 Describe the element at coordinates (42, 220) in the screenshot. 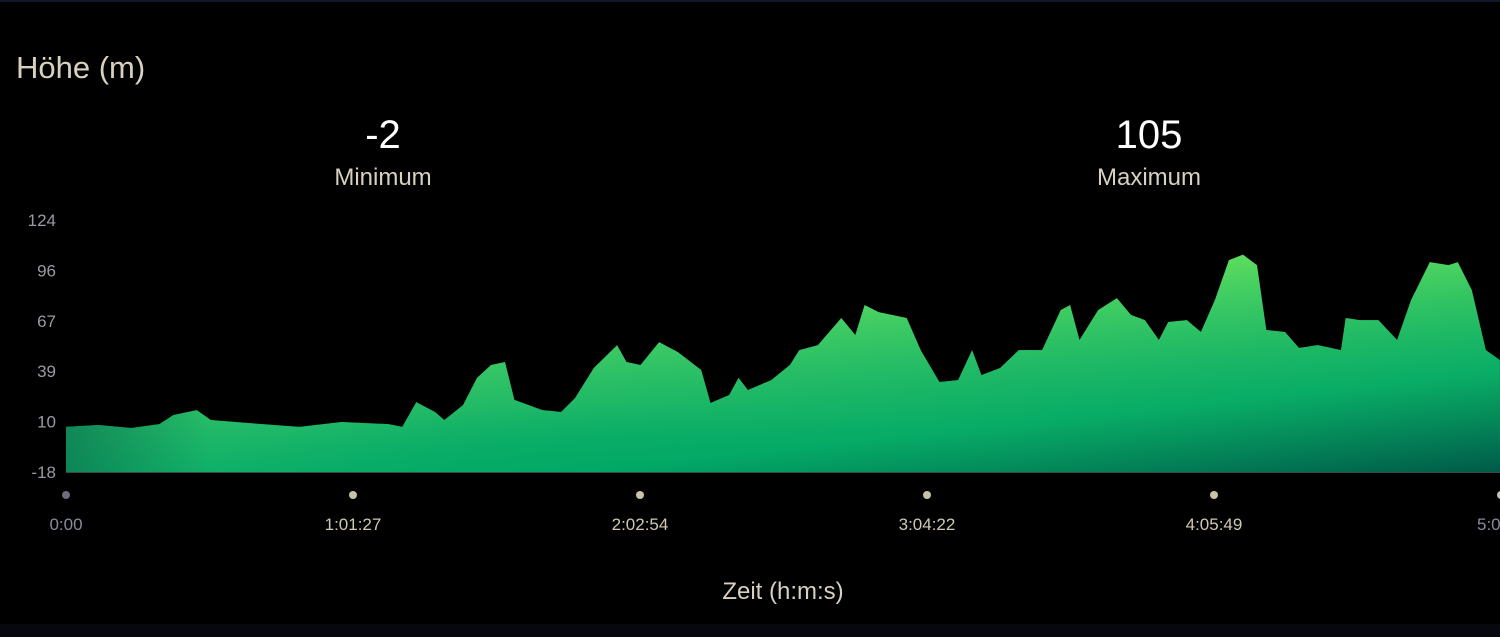

I see `y-tick-label: 124` at that location.